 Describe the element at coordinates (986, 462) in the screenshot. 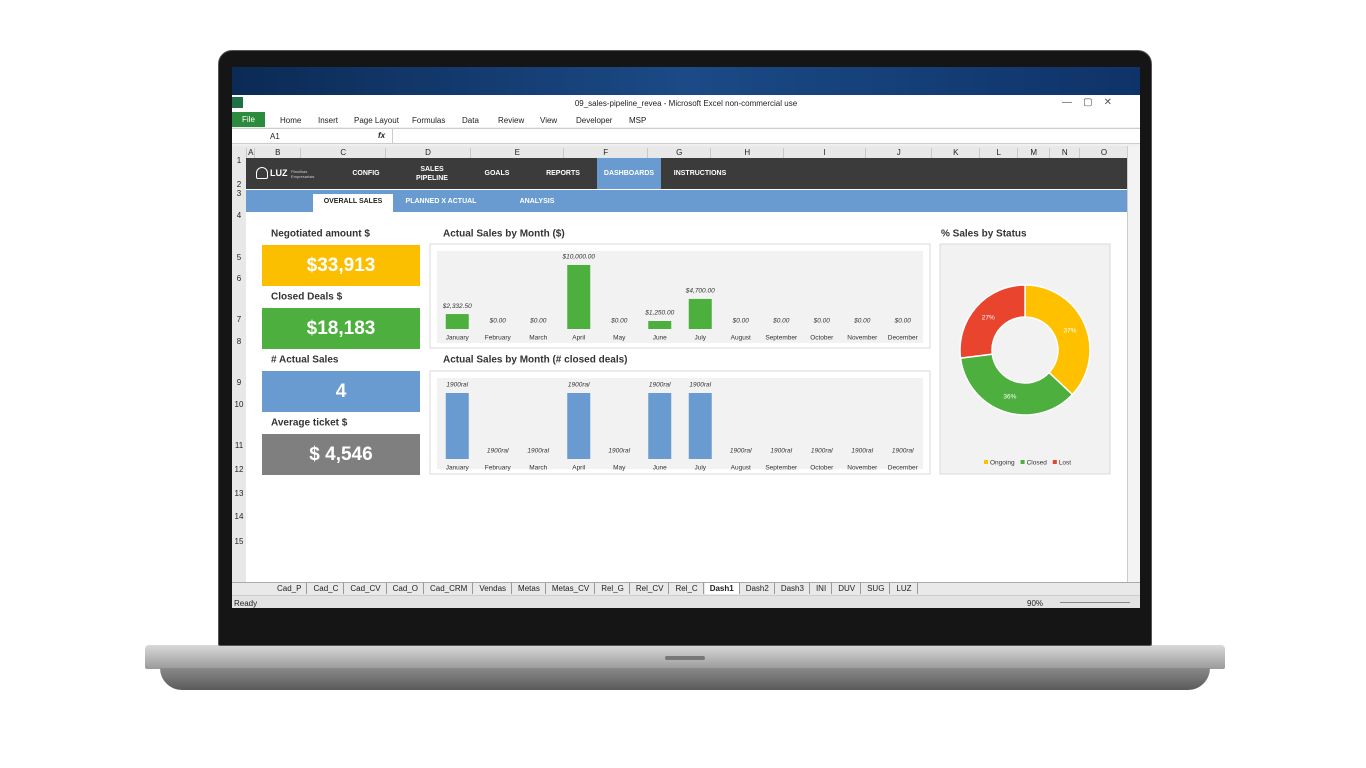

I see `legend-swatch` at that location.